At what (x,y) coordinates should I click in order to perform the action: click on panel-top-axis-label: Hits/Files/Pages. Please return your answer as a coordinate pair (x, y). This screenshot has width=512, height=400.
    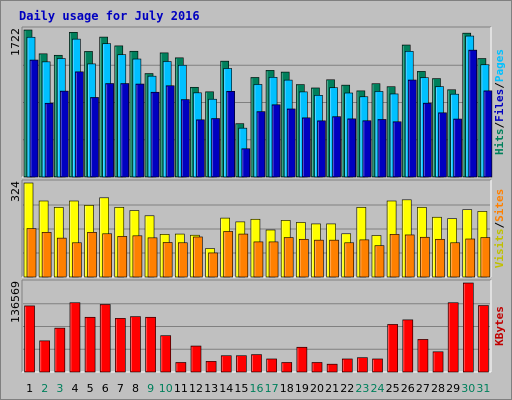
    Looking at the image, I should click on (499, 102).